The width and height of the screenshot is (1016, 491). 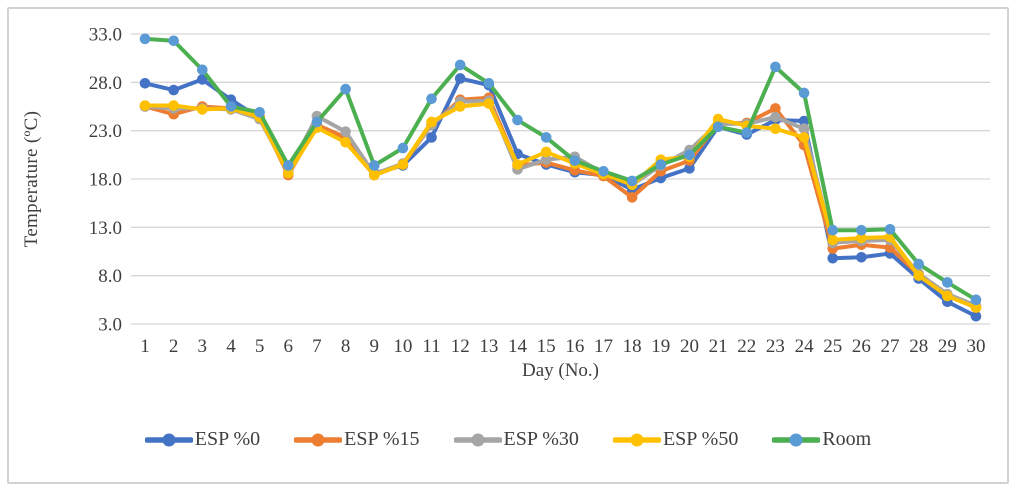 What do you see at coordinates (110, 325) in the screenshot?
I see `y-tick-label: 3.0` at bounding box center [110, 325].